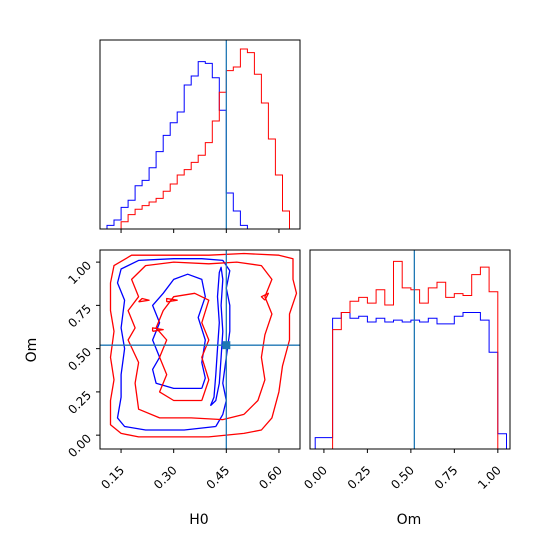  What do you see at coordinates (32, 350) in the screenshot?
I see `y-axis-label-om: Om` at bounding box center [32, 350].